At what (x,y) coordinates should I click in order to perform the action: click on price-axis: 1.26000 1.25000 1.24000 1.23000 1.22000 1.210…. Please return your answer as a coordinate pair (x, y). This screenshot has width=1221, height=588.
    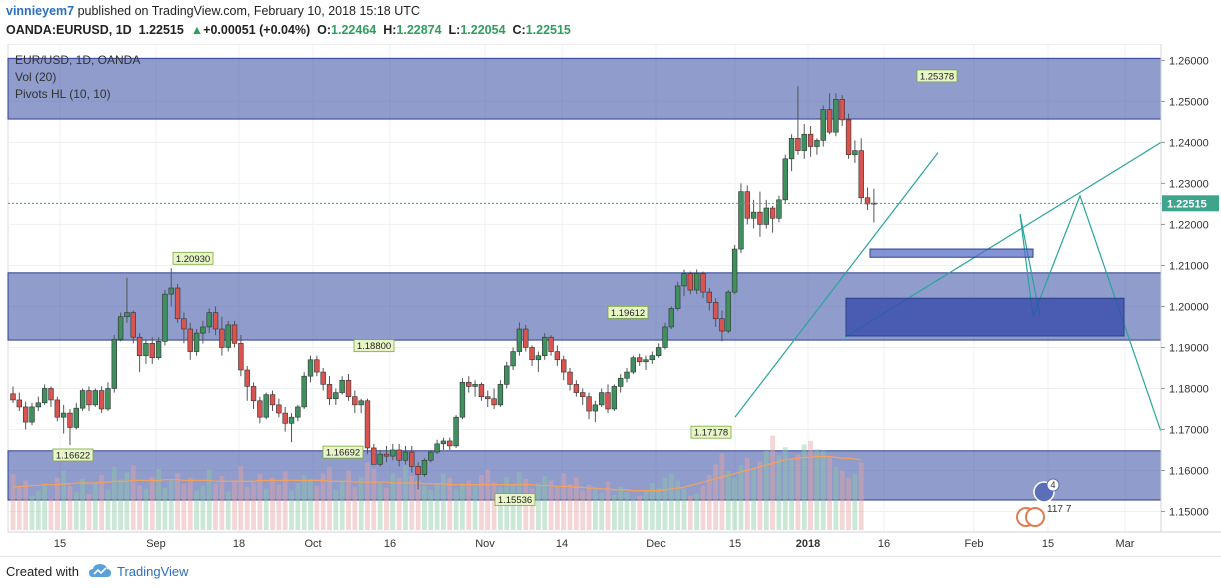
    Looking at the image, I should click on (1190, 288).